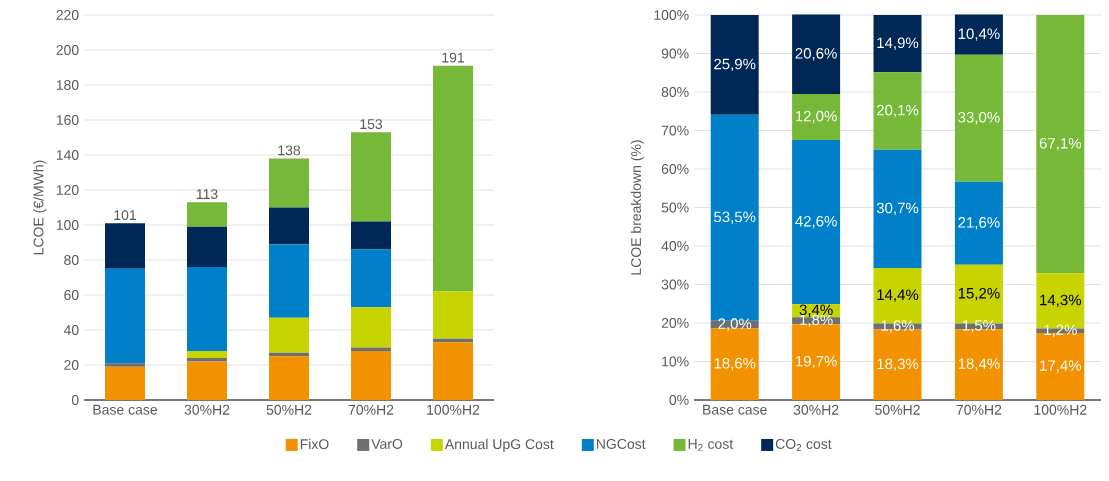 This screenshot has height=481, width=1109. Describe the element at coordinates (675, 53) in the screenshot. I see `y-tick-label: 90%` at that location.